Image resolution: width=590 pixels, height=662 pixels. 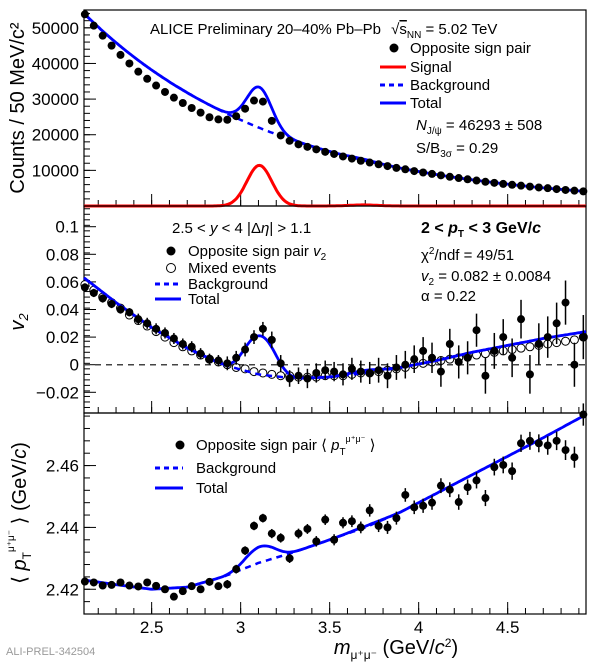 What do you see at coordinates (470, 48) in the screenshot?
I see `legend-label-opposite-sign: Opposite sign pair` at bounding box center [470, 48].